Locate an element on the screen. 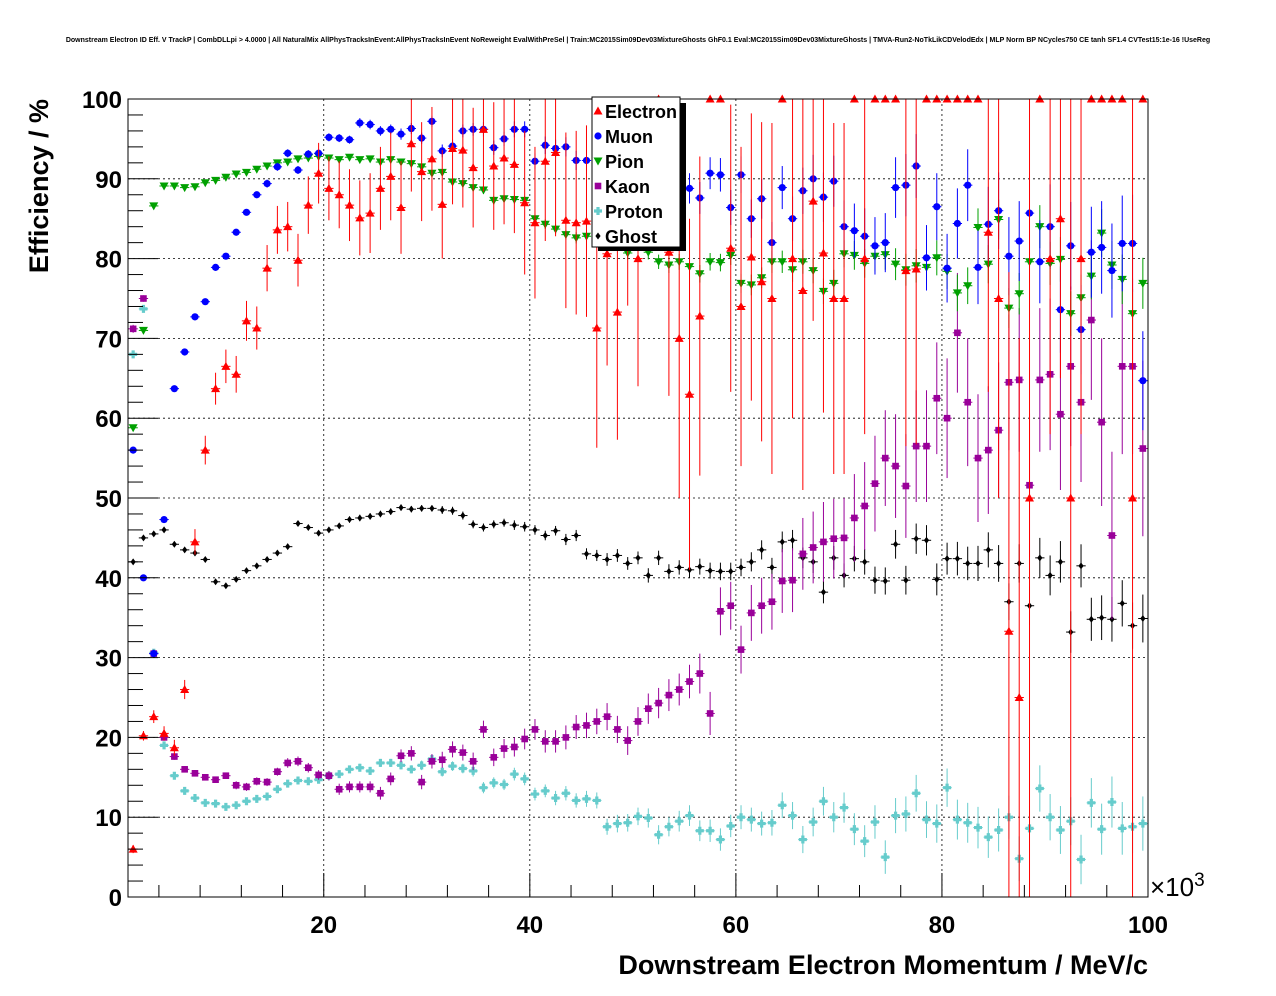  legend-marker-ghost is located at coordinates (598, 236).